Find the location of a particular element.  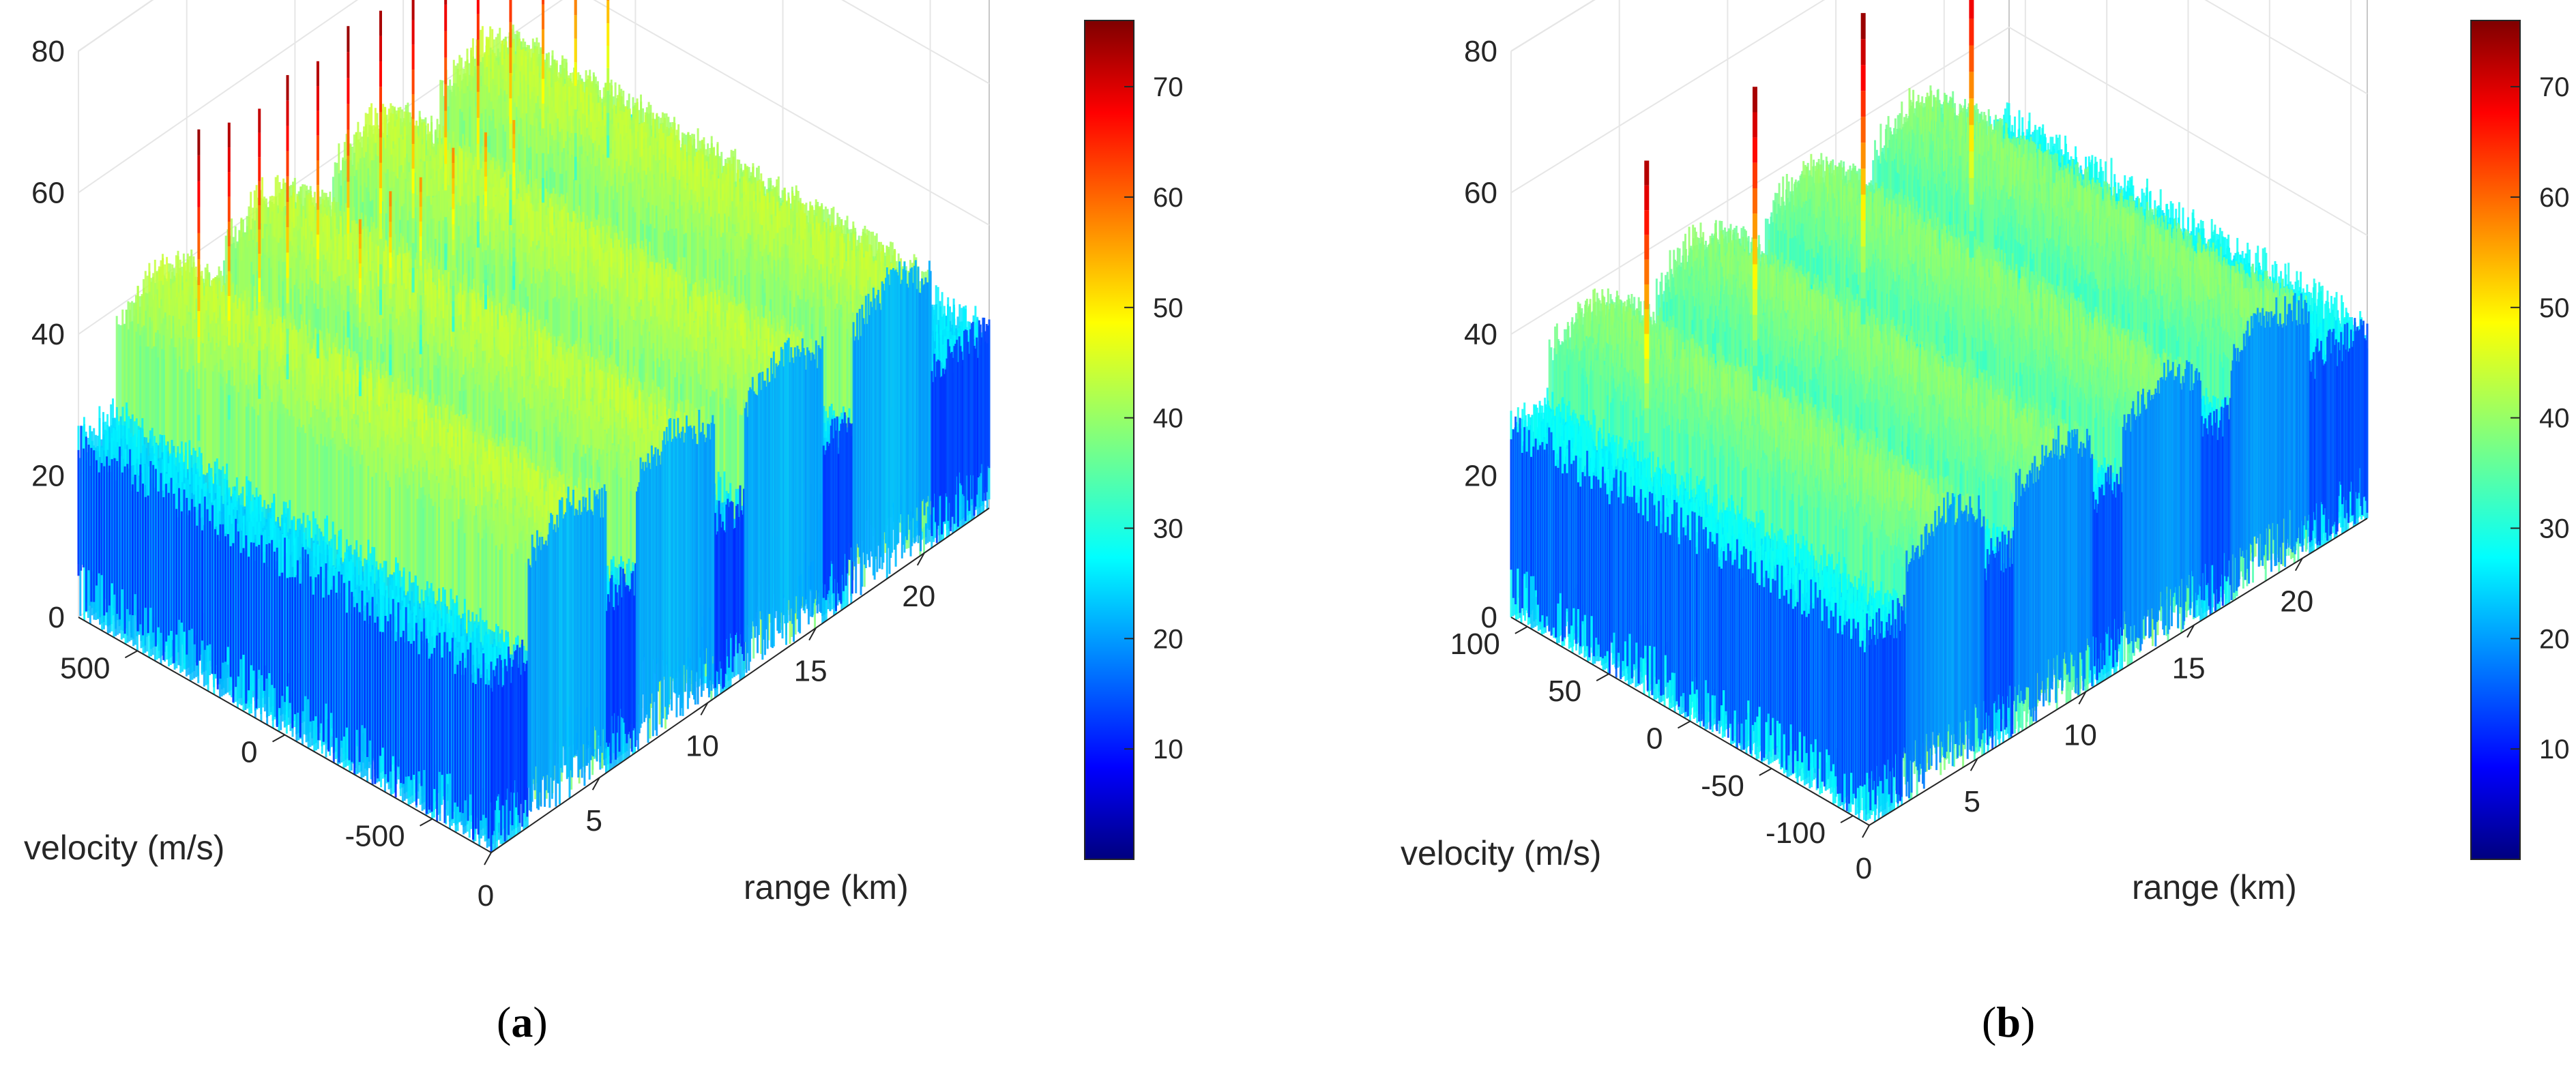

velocity-tick-label: 50 is located at coordinates (1564, 691).